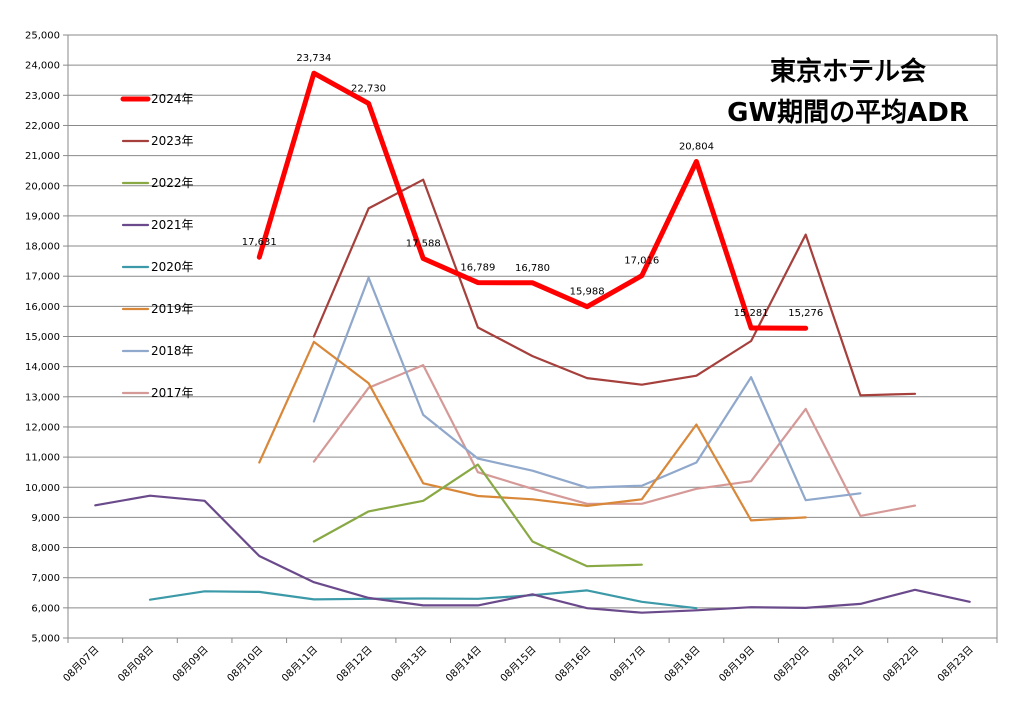 This screenshot has height=724, width=1024. What do you see at coordinates (45, 578) in the screenshot?
I see `y-tick-label: 7,000` at bounding box center [45, 578].